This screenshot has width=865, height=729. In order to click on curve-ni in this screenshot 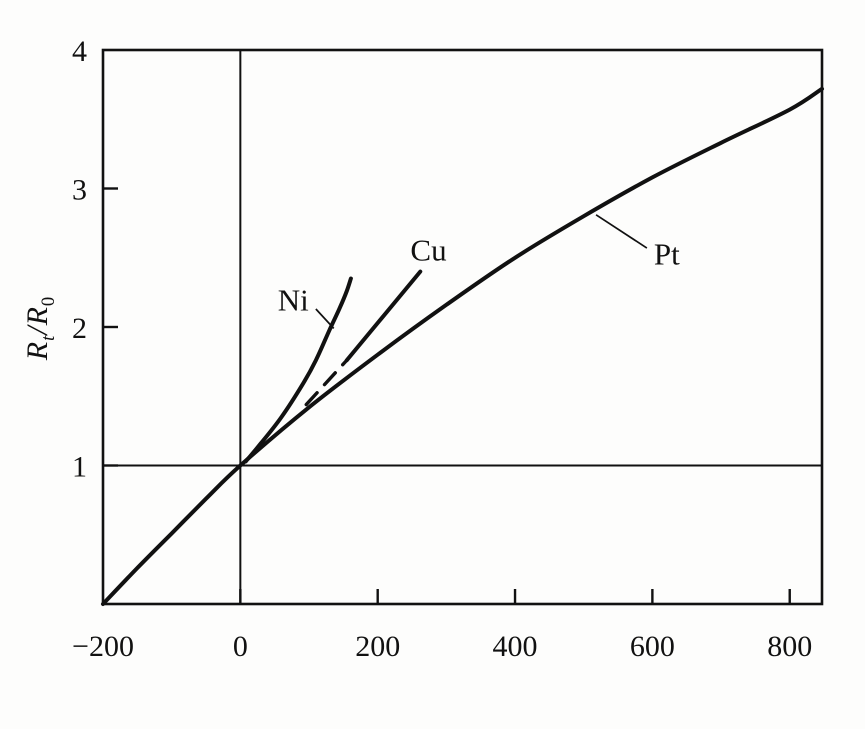, I will do `click(298, 370)`.